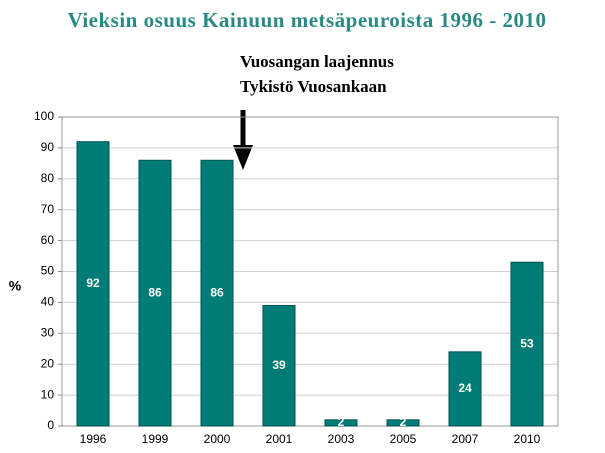 The width and height of the screenshot is (605, 453). What do you see at coordinates (48, 394) in the screenshot?
I see `y-tick-label: 10` at bounding box center [48, 394].